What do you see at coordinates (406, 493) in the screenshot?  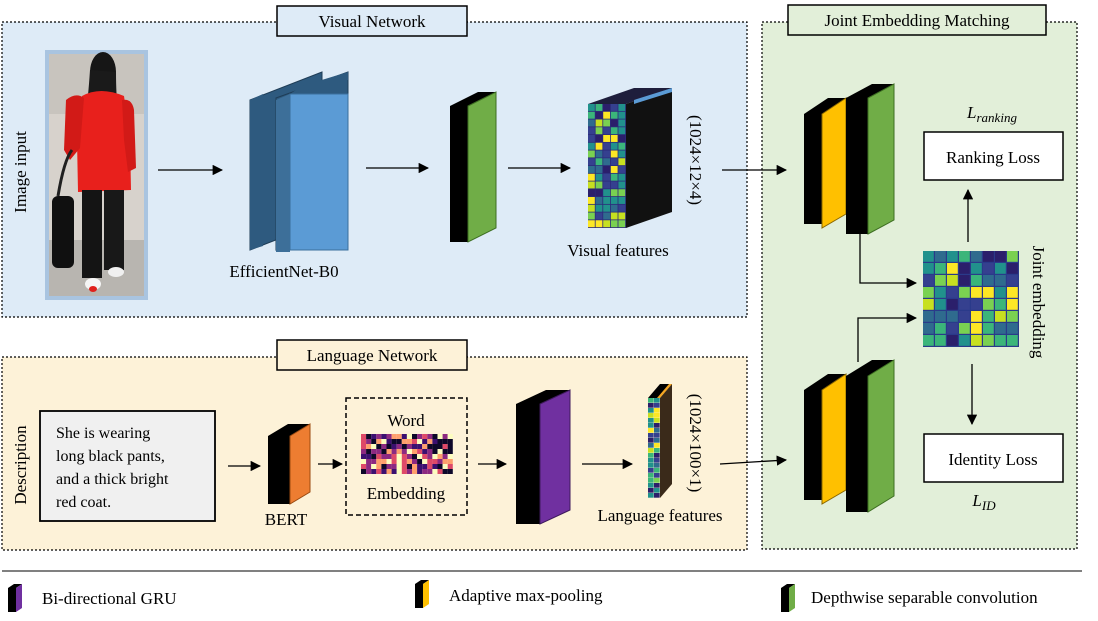 I see `word-embedding-label-bottom: Embedding` at bounding box center [406, 493].